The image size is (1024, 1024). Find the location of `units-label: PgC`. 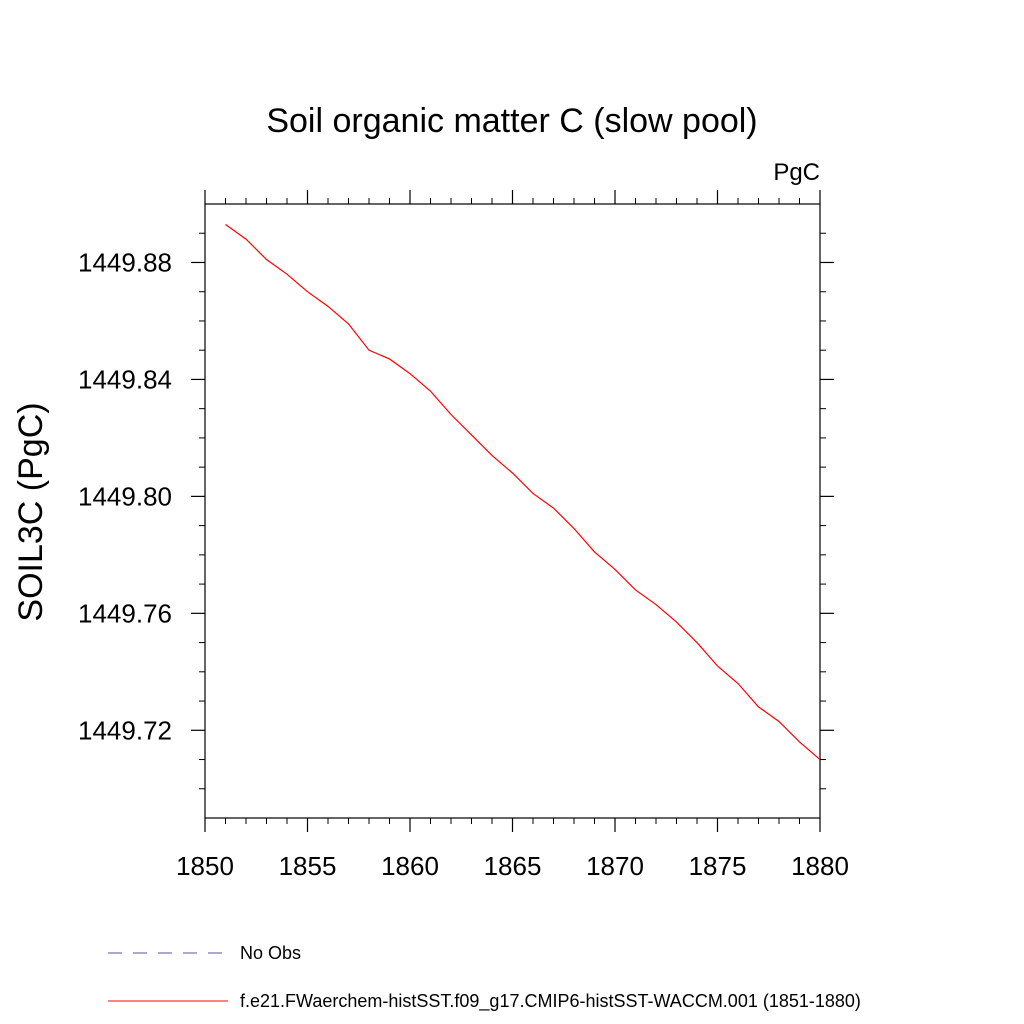

units-label: PgC is located at coordinates (796, 172).